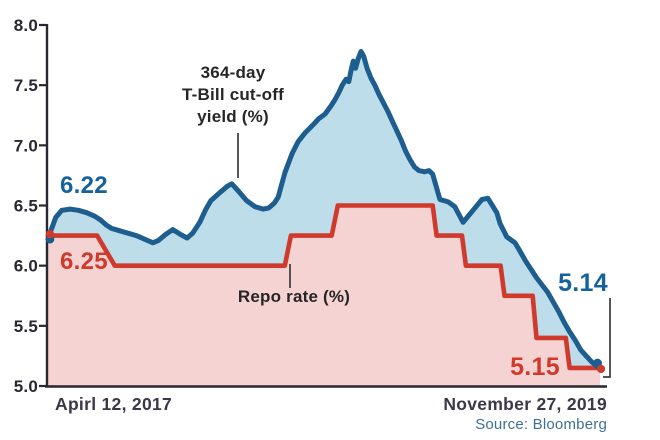  What do you see at coordinates (601, 369) in the screenshot?
I see `repo-end-dot` at bounding box center [601, 369].